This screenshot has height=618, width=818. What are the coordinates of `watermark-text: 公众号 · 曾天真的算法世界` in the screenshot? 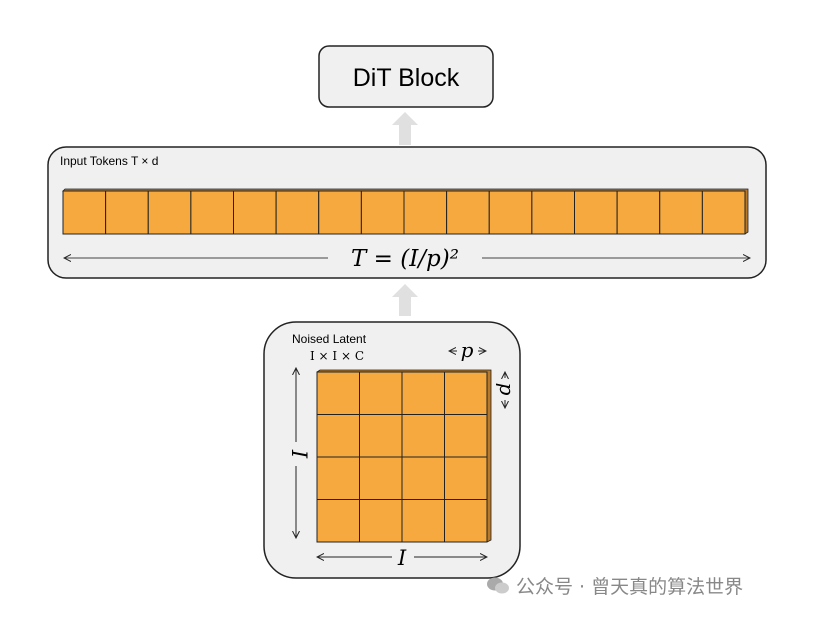 It's located at (630, 587).